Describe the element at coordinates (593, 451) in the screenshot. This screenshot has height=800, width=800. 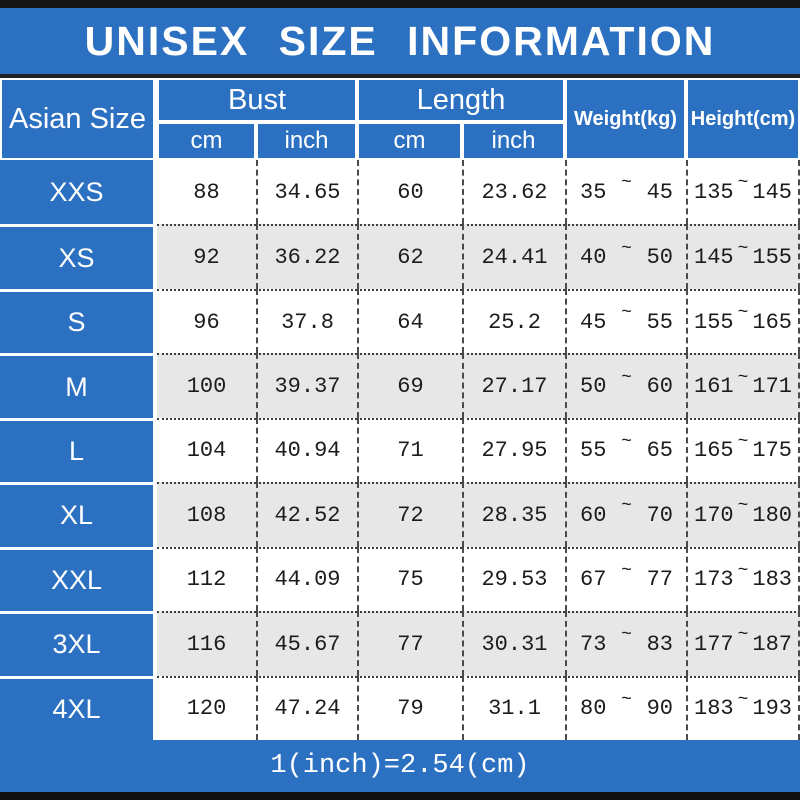
I see `weight-min: 55` at that location.